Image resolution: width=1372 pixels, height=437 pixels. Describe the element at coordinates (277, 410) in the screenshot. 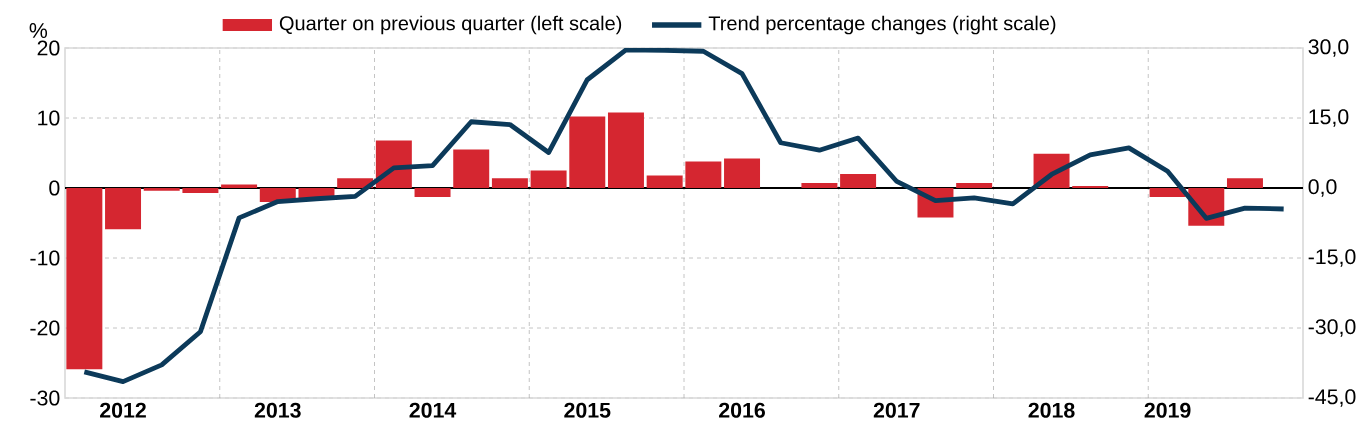

I see `x-tick-label: 2013` at that location.